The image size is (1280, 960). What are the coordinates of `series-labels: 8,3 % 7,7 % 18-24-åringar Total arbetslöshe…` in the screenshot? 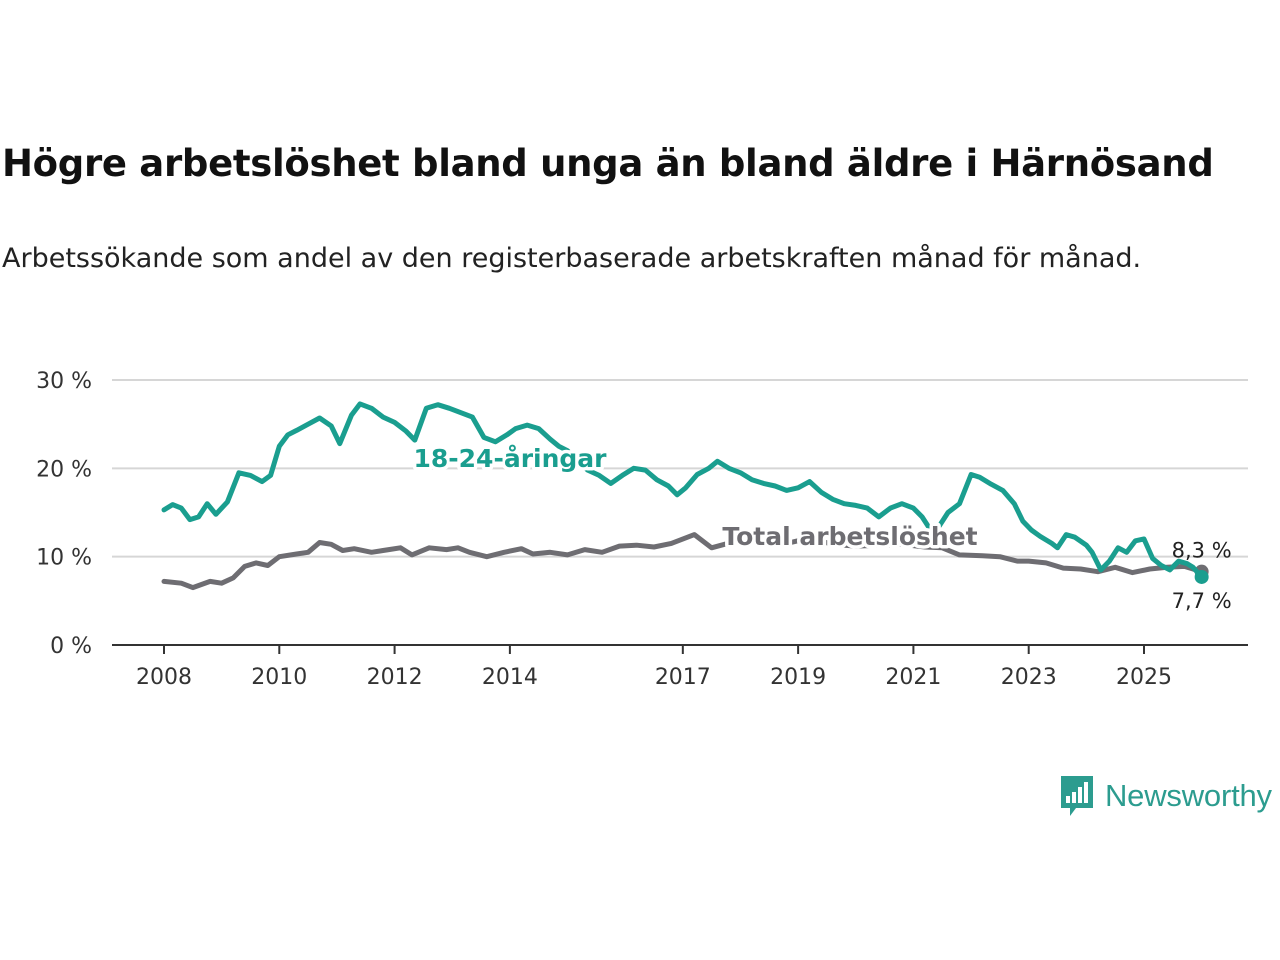 It's located at (821, 527).